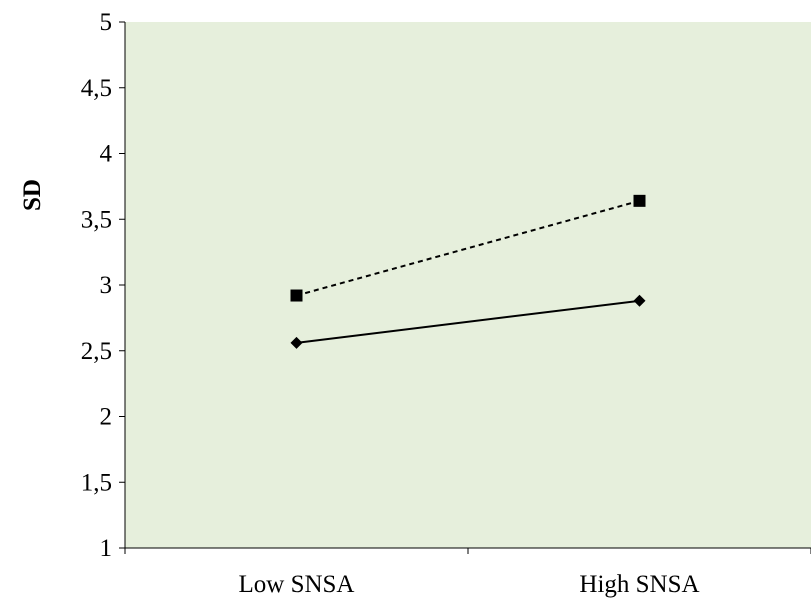 This screenshot has height=608, width=811. What do you see at coordinates (96, 88) in the screenshot?
I see `y-tick-label: 4,5` at bounding box center [96, 88].